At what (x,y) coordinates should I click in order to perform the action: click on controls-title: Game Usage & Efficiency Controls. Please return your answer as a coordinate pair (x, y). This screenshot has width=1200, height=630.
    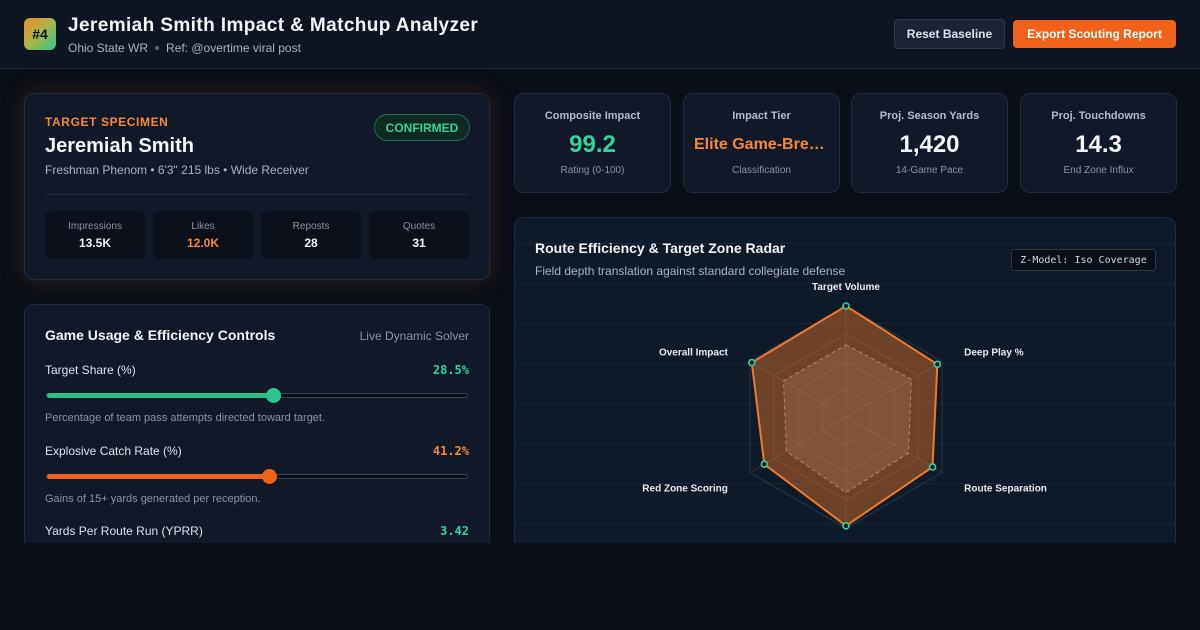
    Looking at the image, I should click on (160, 335).